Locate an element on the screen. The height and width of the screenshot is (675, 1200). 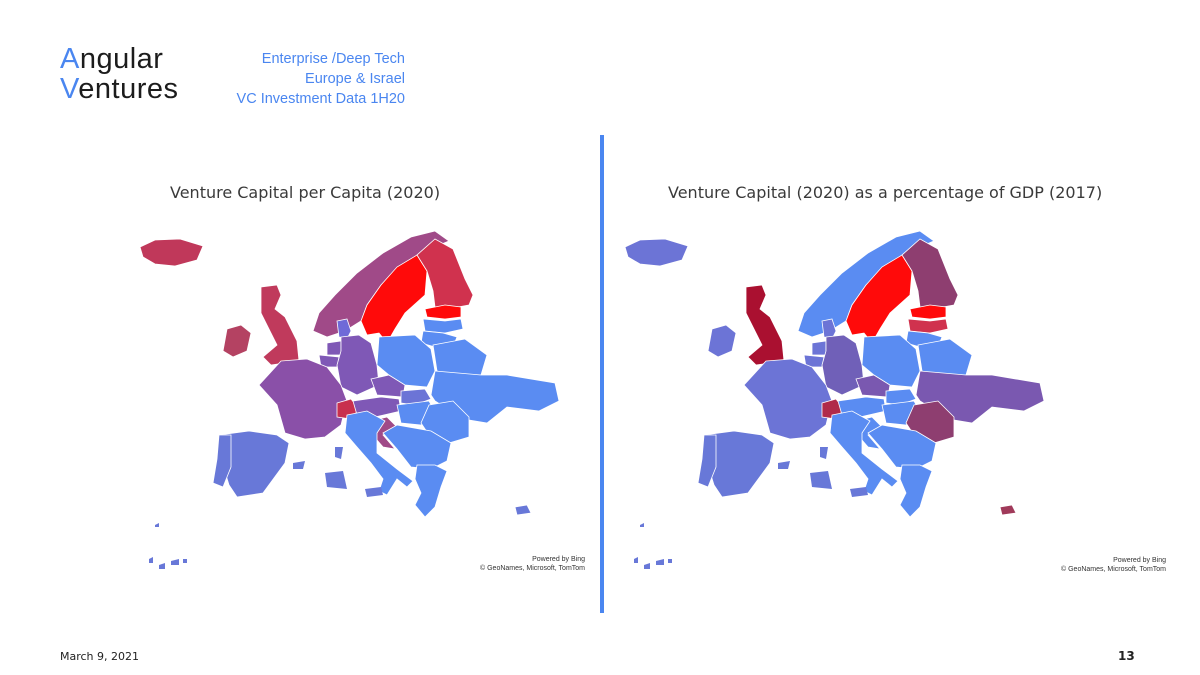
footer-date: March 9, 2021 is located at coordinates (100, 656).